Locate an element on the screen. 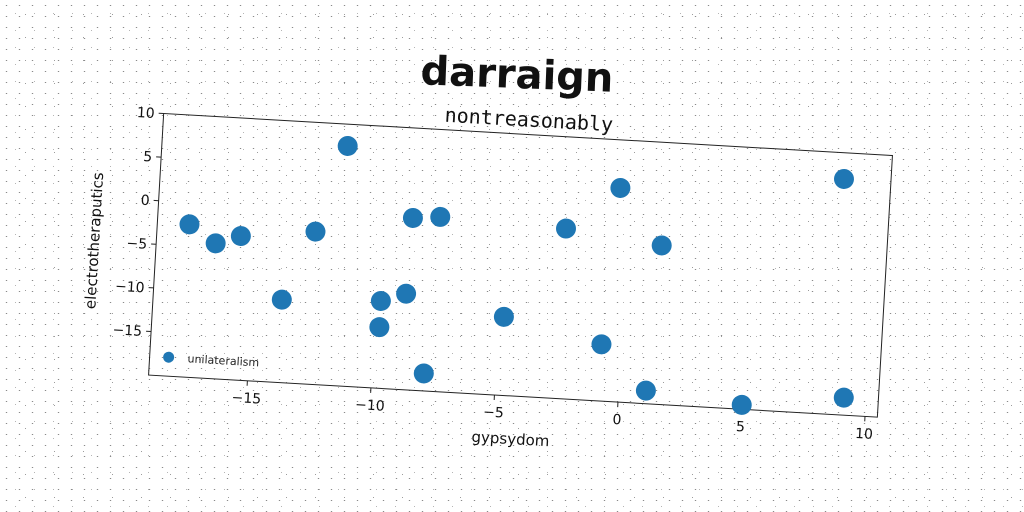 The image size is (1024, 512). y-tick-label: 10 is located at coordinates (145, 113).